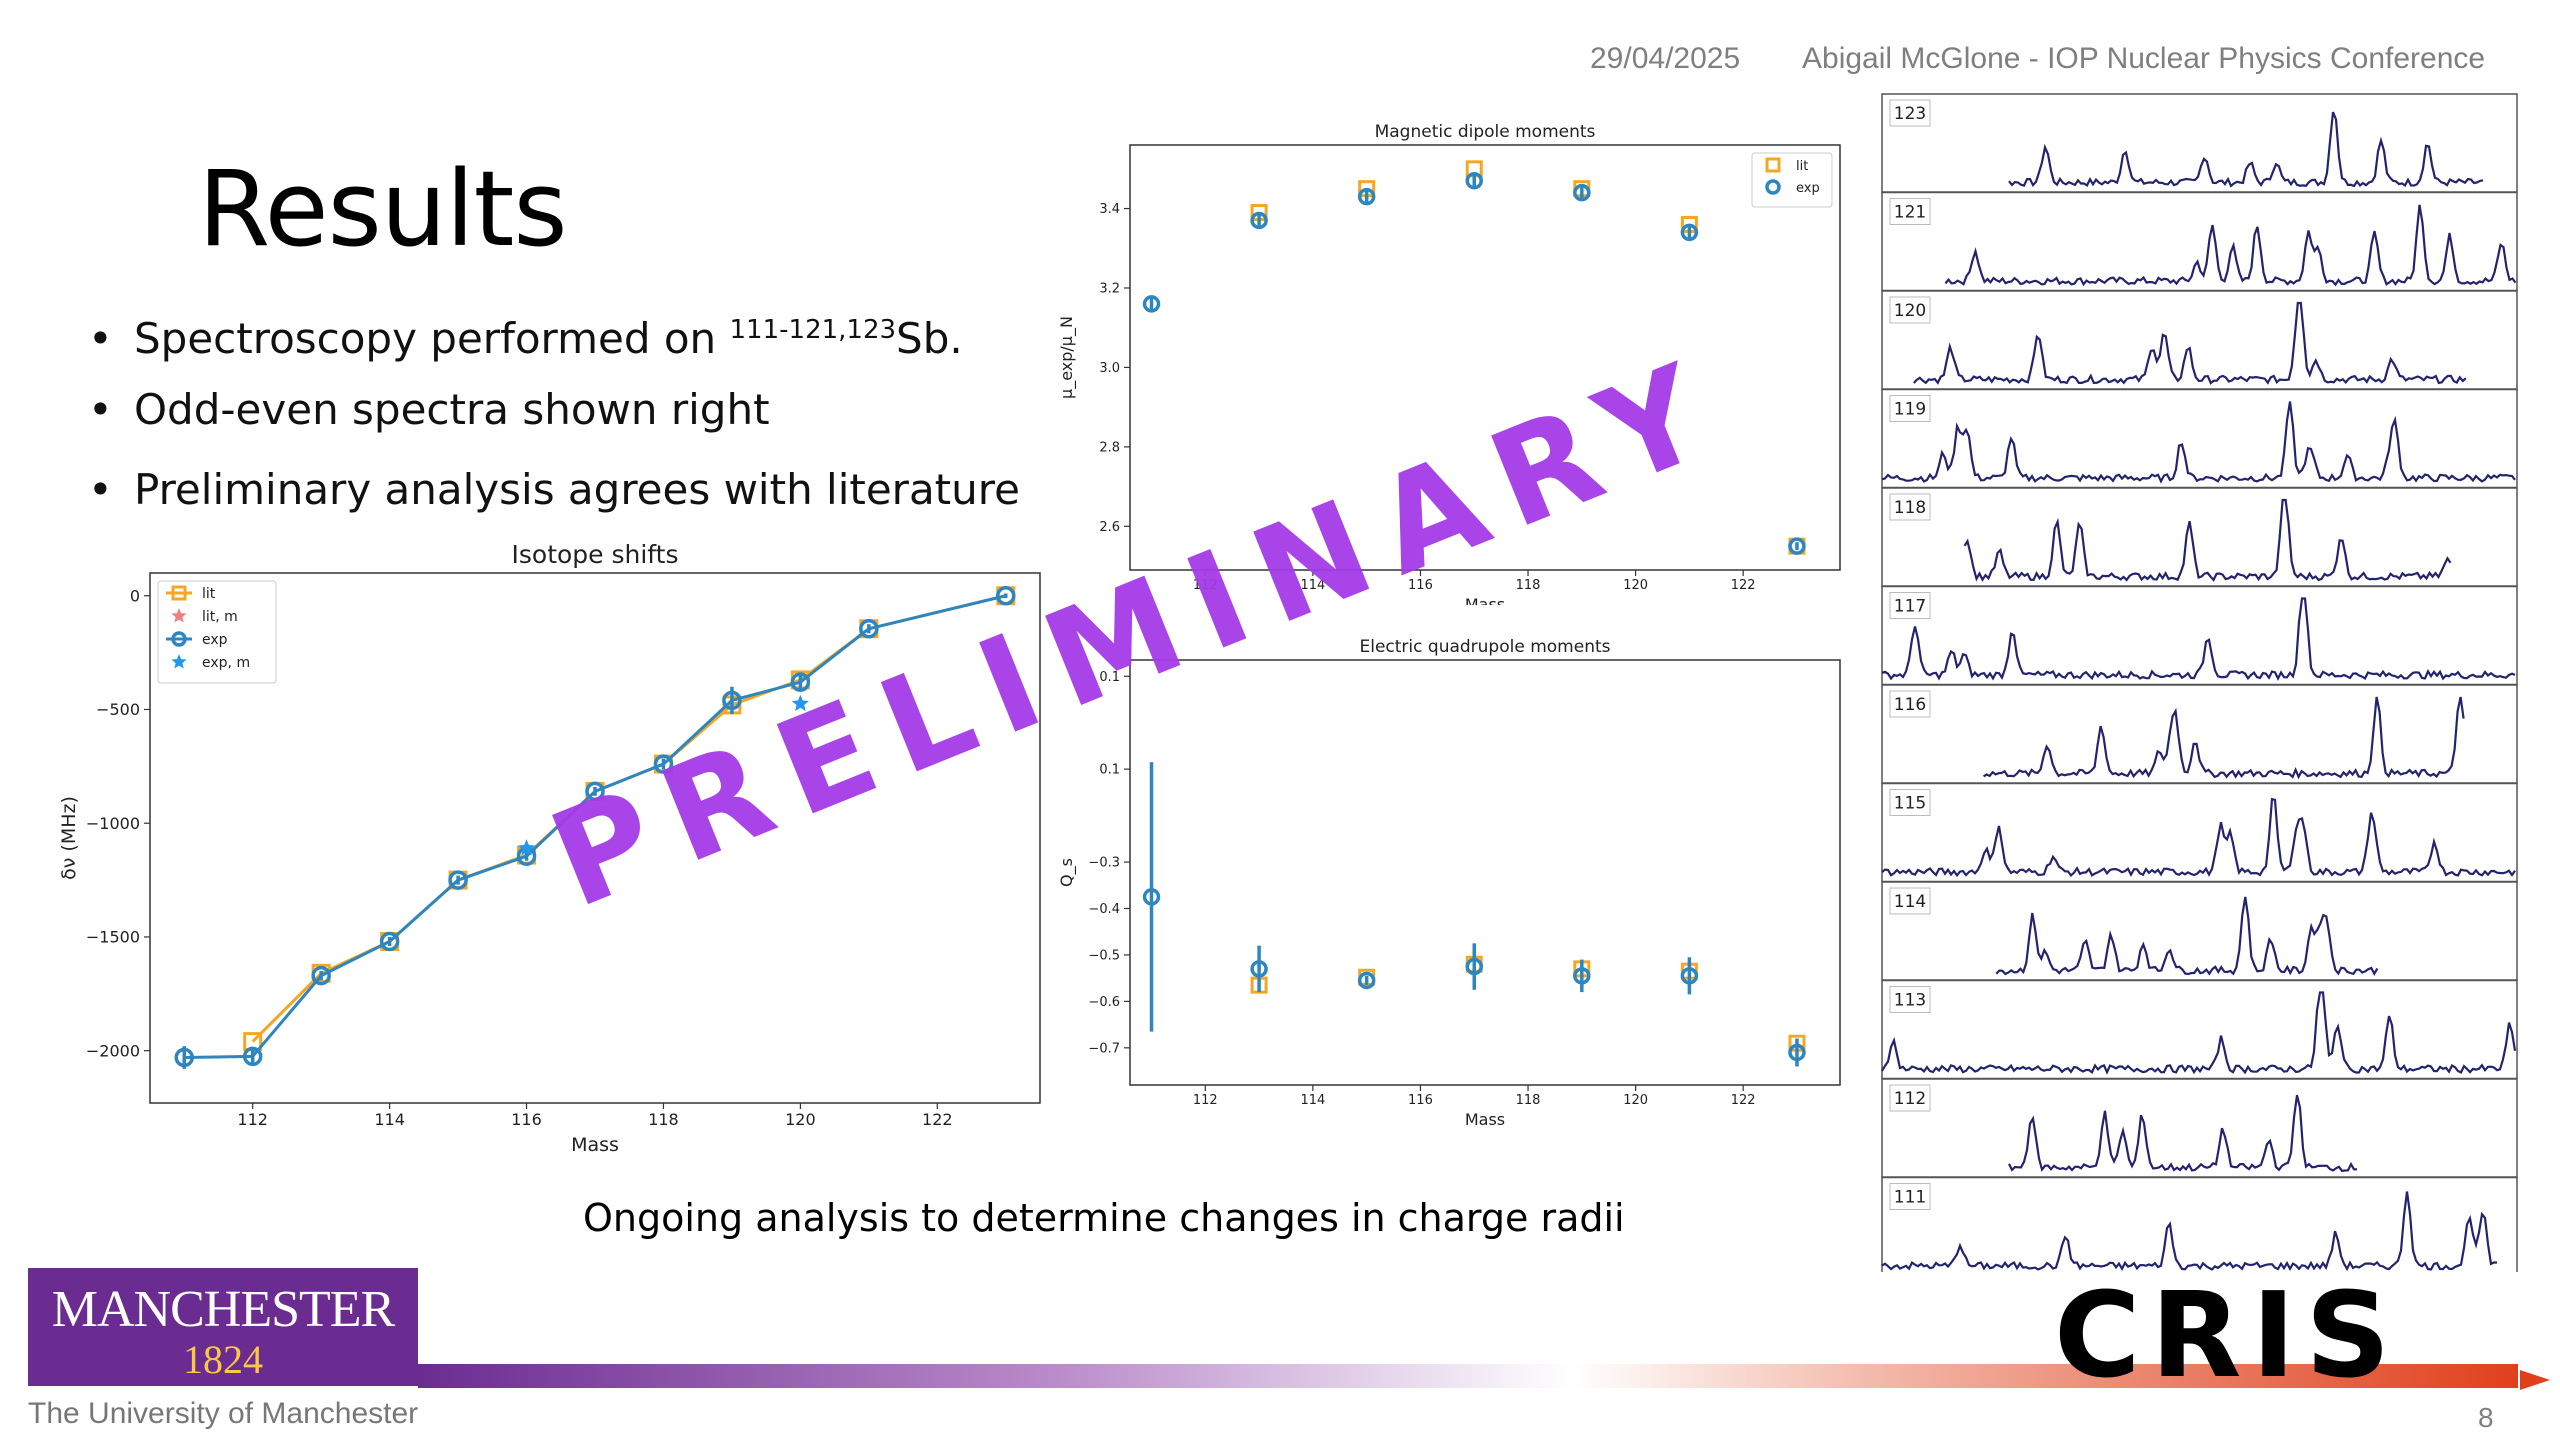 This screenshot has height=1440, width=2560. I want to click on spectrum-label: 114, so click(1910, 902).